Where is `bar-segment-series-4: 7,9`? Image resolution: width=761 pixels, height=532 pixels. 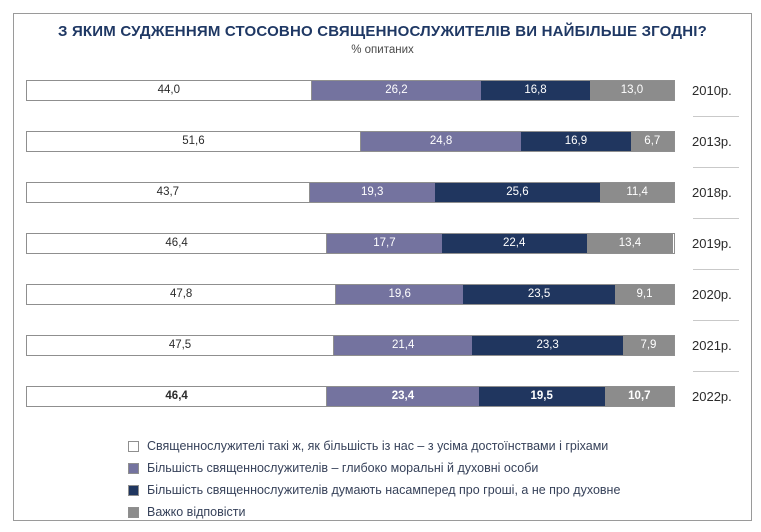 bar-segment-series-4: 7,9 is located at coordinates (648, 345).